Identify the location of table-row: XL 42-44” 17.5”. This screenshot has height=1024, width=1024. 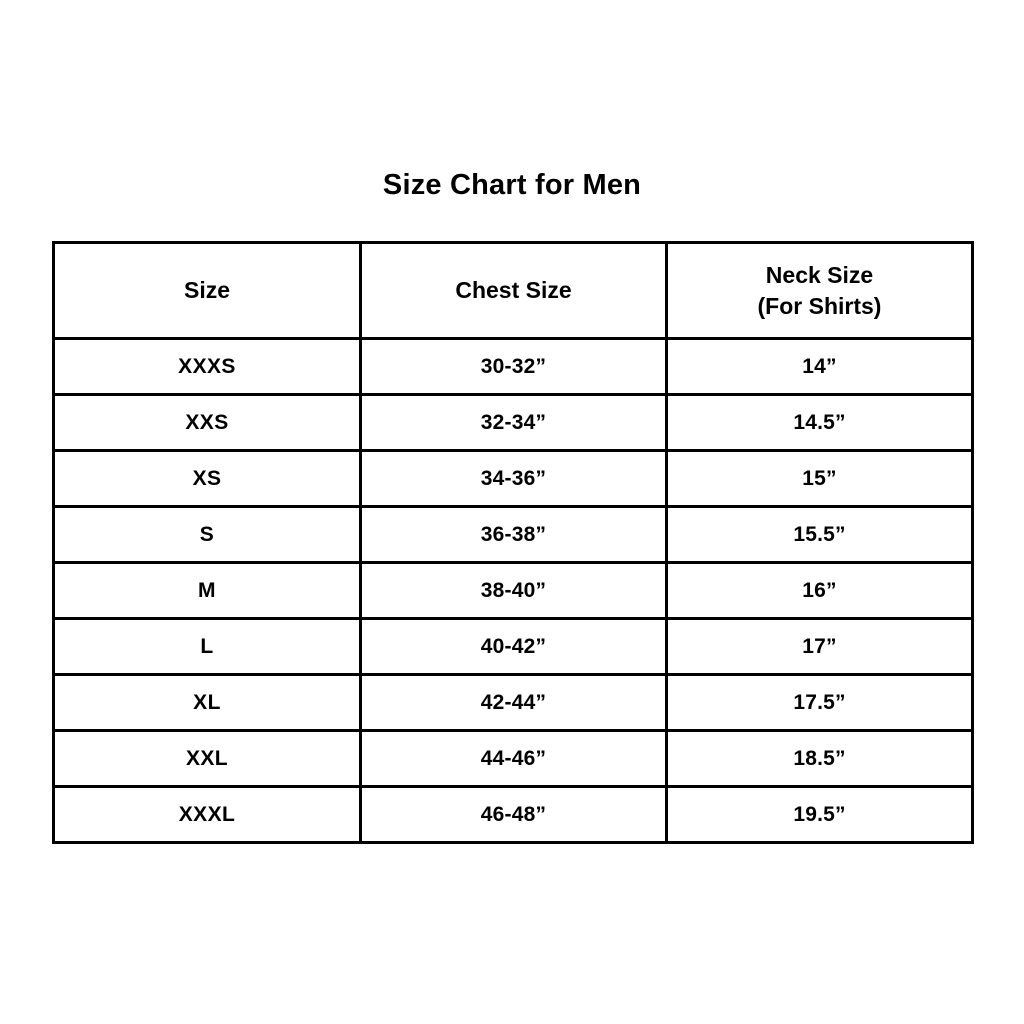
(513, 702).